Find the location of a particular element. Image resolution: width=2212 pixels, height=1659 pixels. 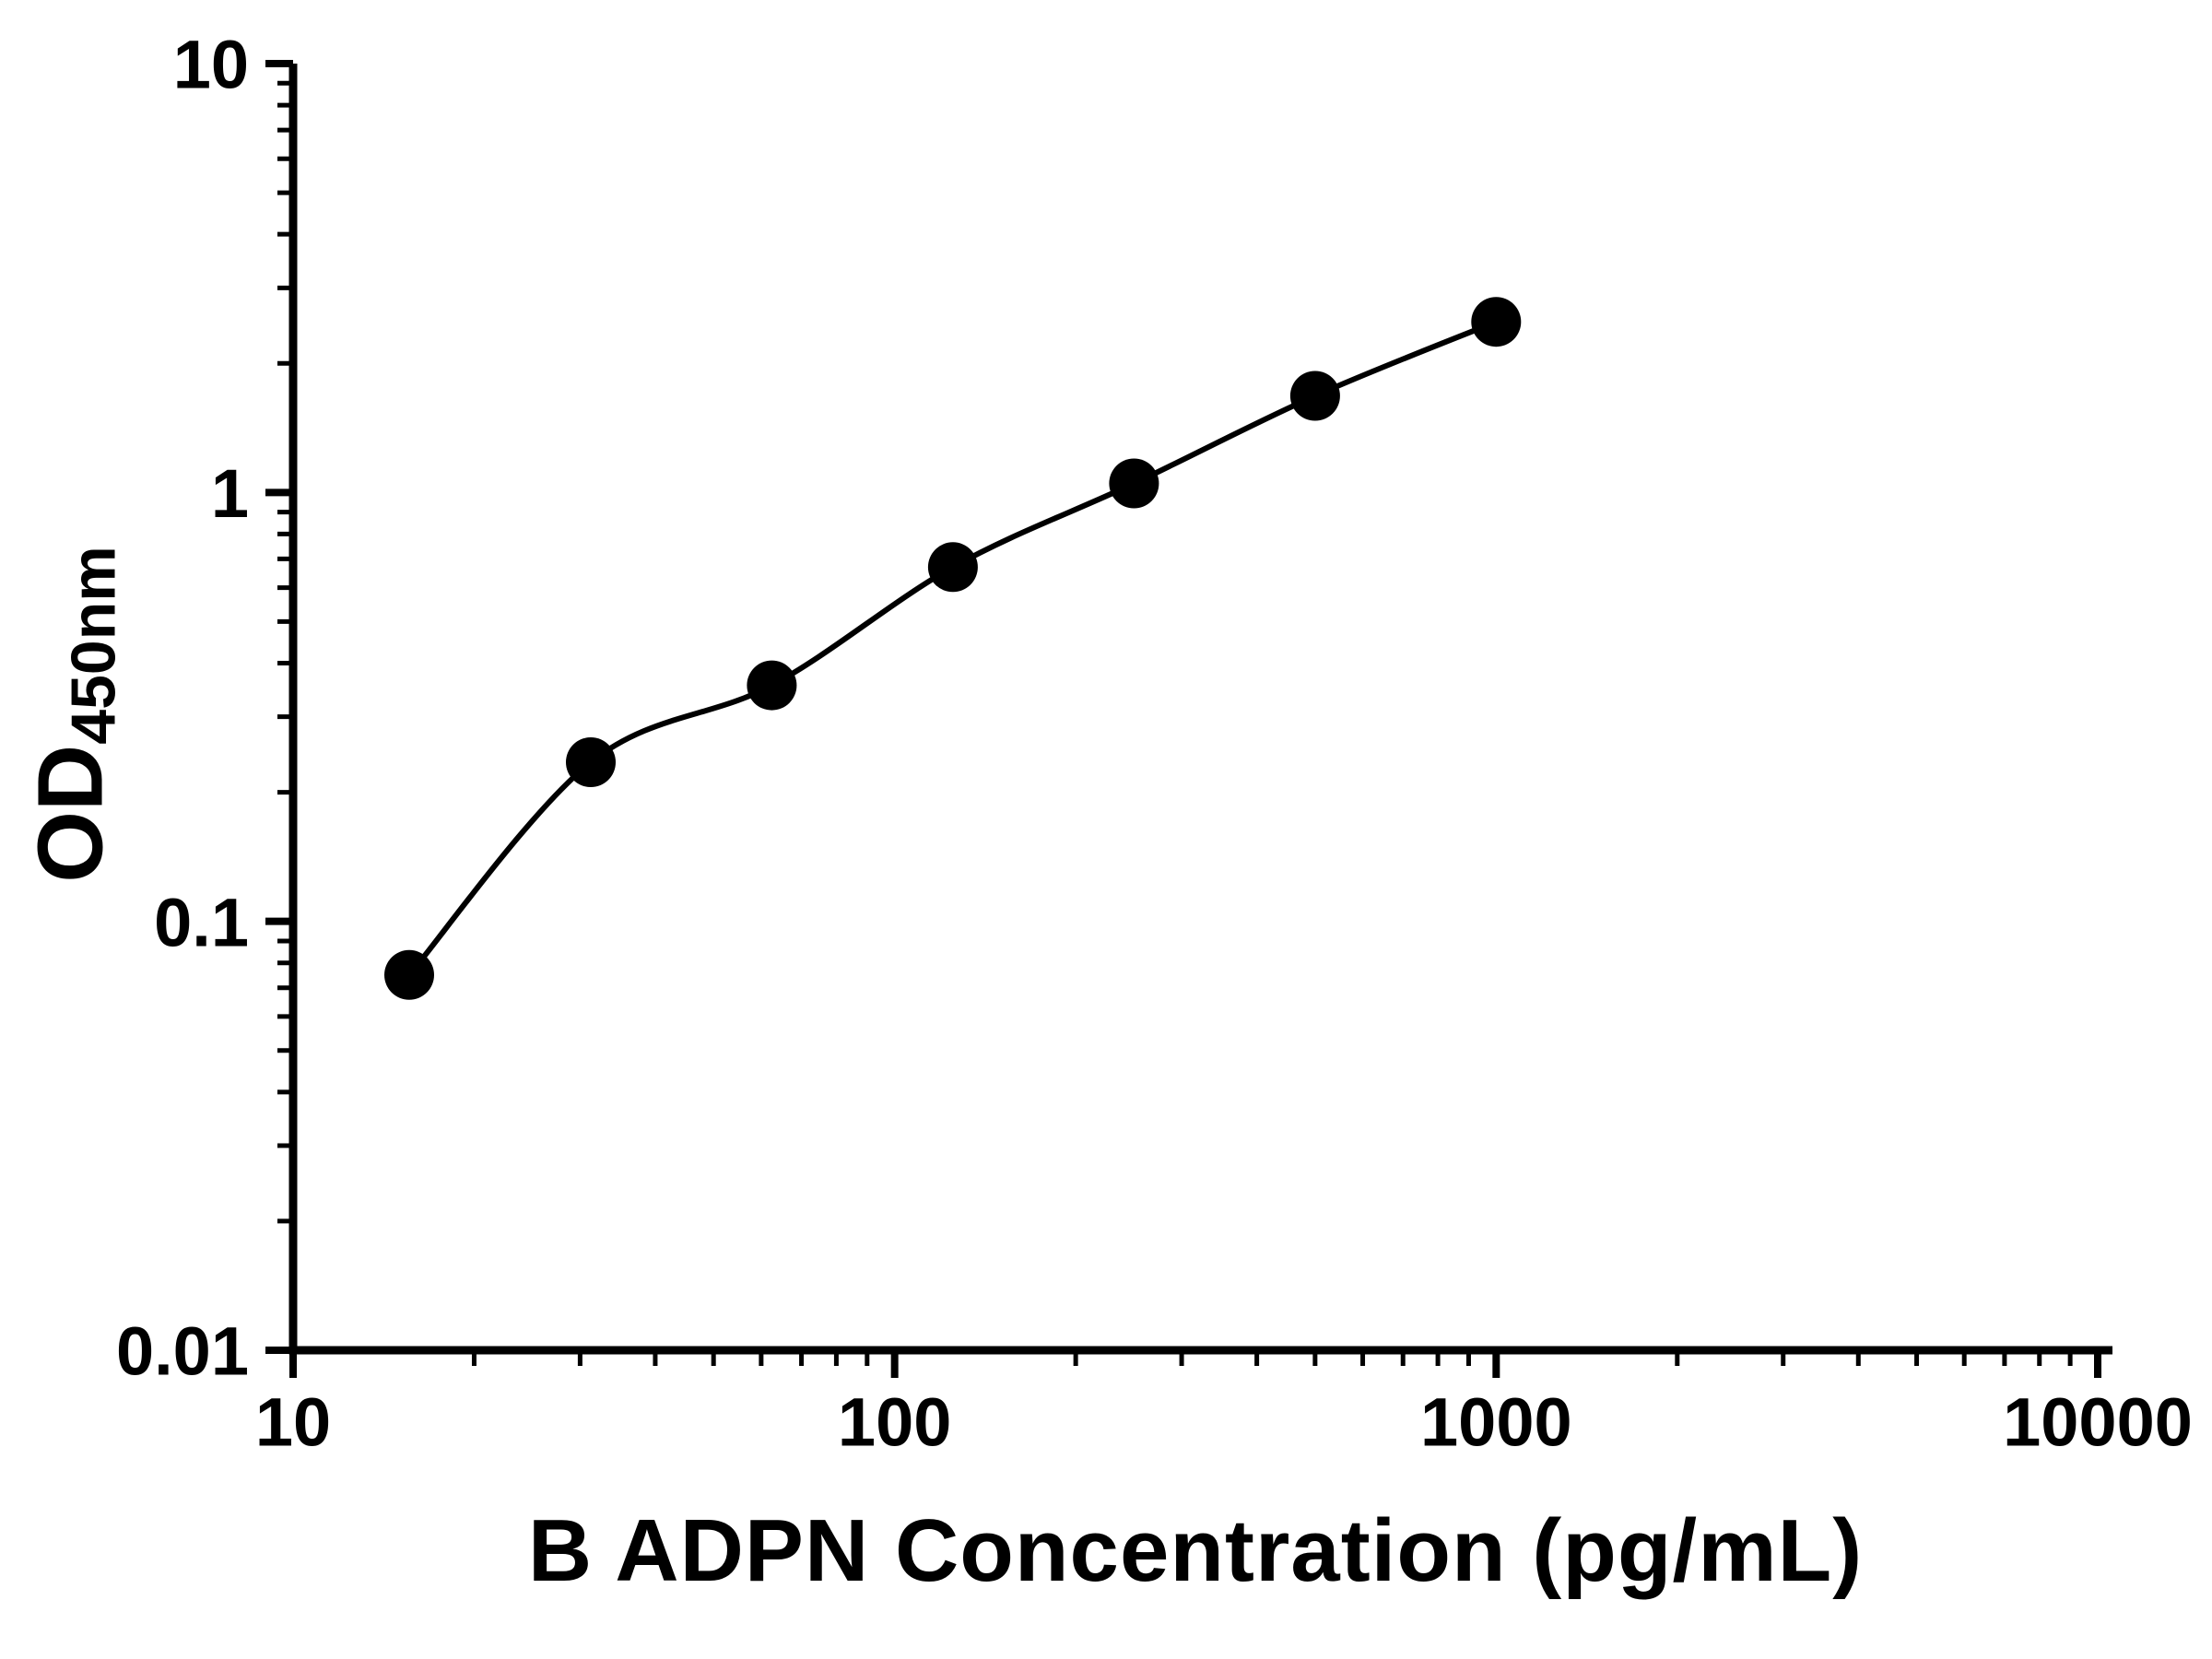

y-axis-title: OD450nm is located at coordinates (74, 714).